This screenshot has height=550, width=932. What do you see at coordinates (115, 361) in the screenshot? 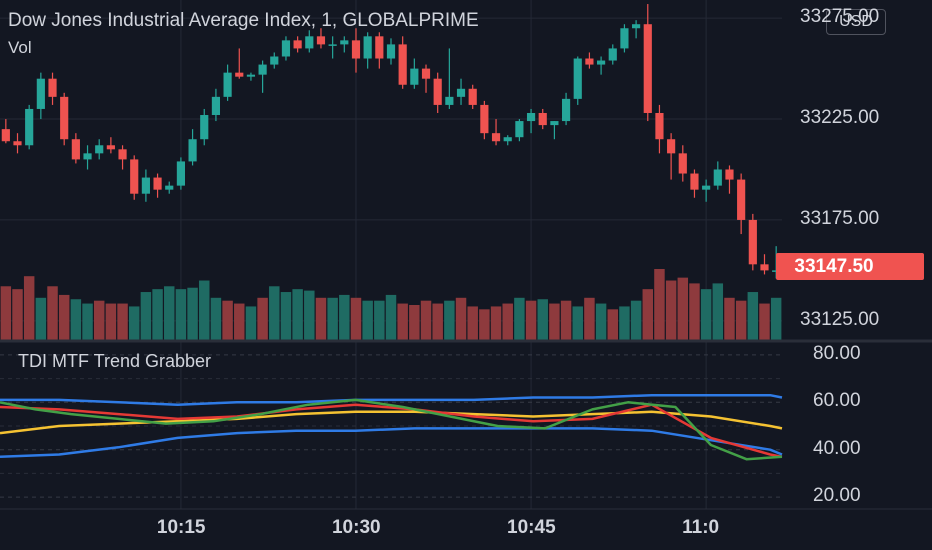
I see `indicator-title: TDI MTF Trend Grabber` at bounding box center [115, 361].